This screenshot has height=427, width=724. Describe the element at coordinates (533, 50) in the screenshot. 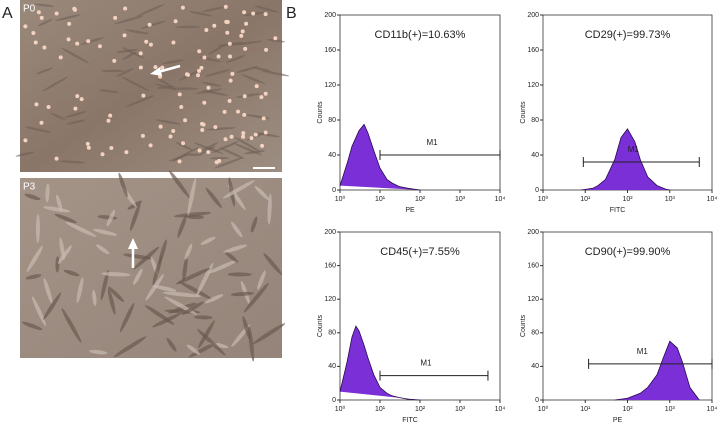

I see `y-tick-label: 160` at that location.